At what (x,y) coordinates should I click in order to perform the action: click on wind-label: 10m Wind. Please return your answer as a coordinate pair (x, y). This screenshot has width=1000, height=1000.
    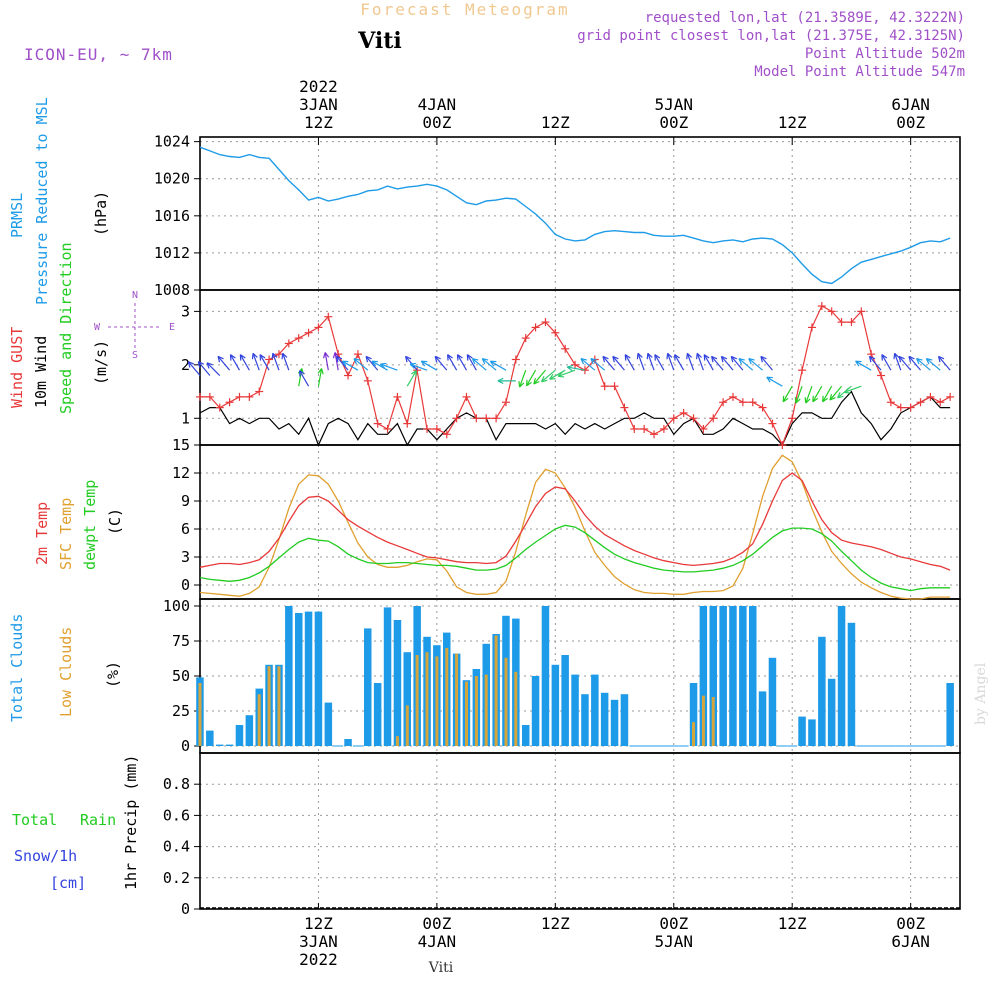
    Looking at the image, I should click on (41, 372).